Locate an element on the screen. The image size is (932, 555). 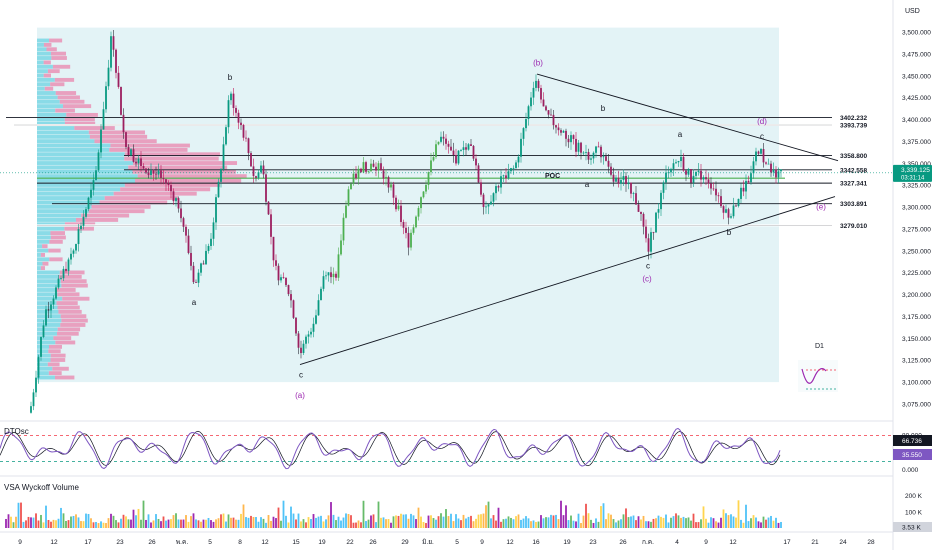
date-tick-label: 12 is located at coordinates (265, 542).